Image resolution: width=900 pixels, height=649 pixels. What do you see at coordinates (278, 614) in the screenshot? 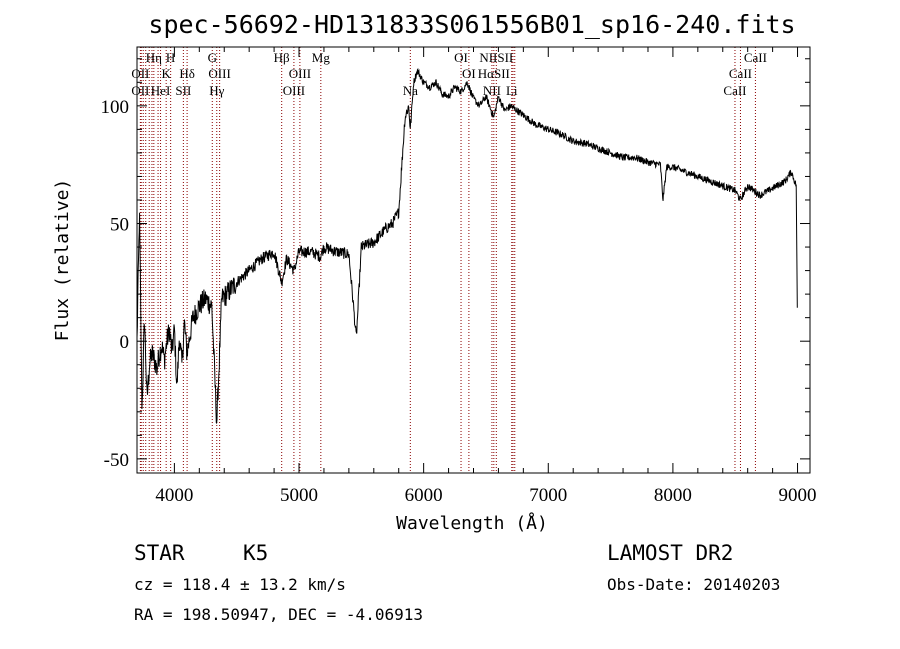
I see `coordinates: RA = 198.50947, DEC = -4.06913` at bounding box center [278, 614].